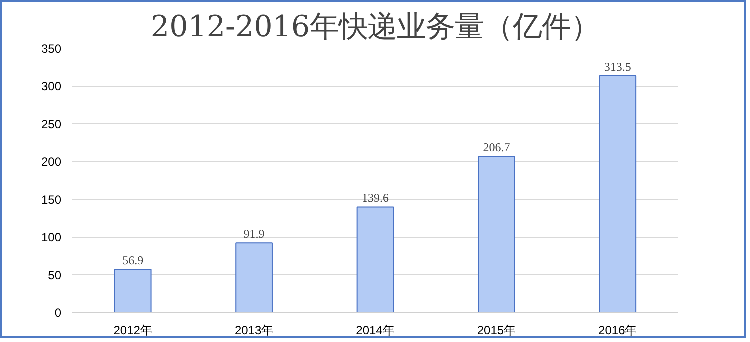 This screenshot has height=342, width=750. I want to click on x-tick-label: 2014年, so click(375, 331).